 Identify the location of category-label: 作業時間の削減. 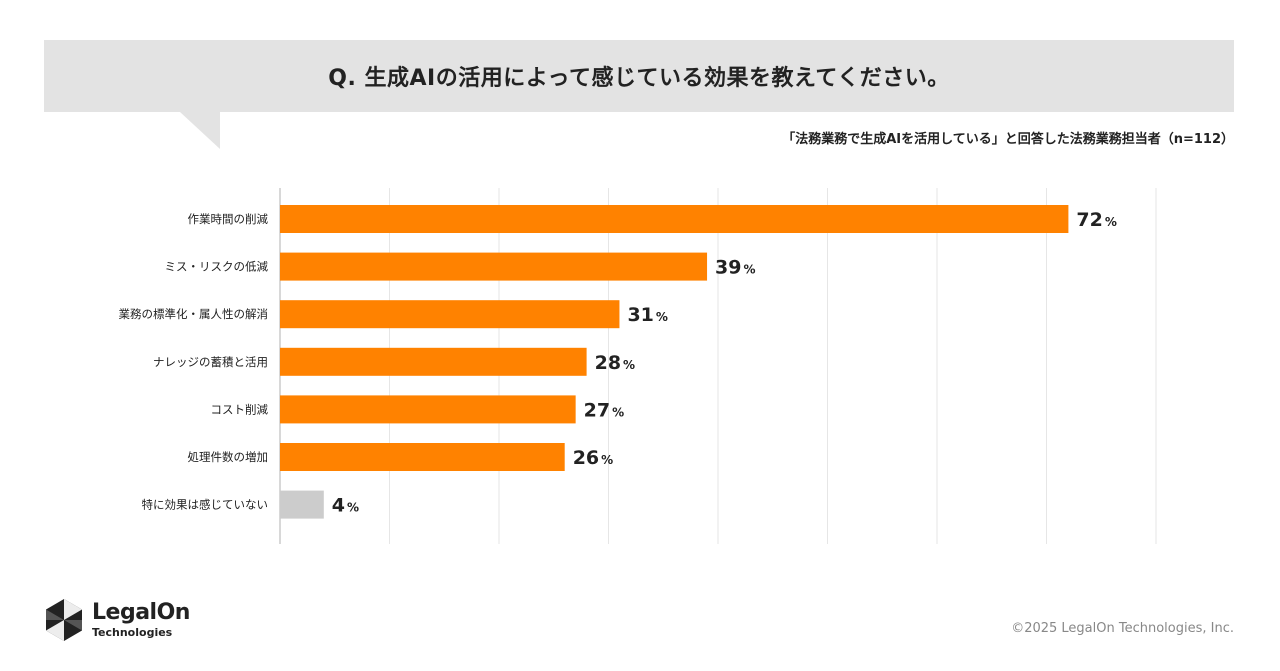
(228, 219).